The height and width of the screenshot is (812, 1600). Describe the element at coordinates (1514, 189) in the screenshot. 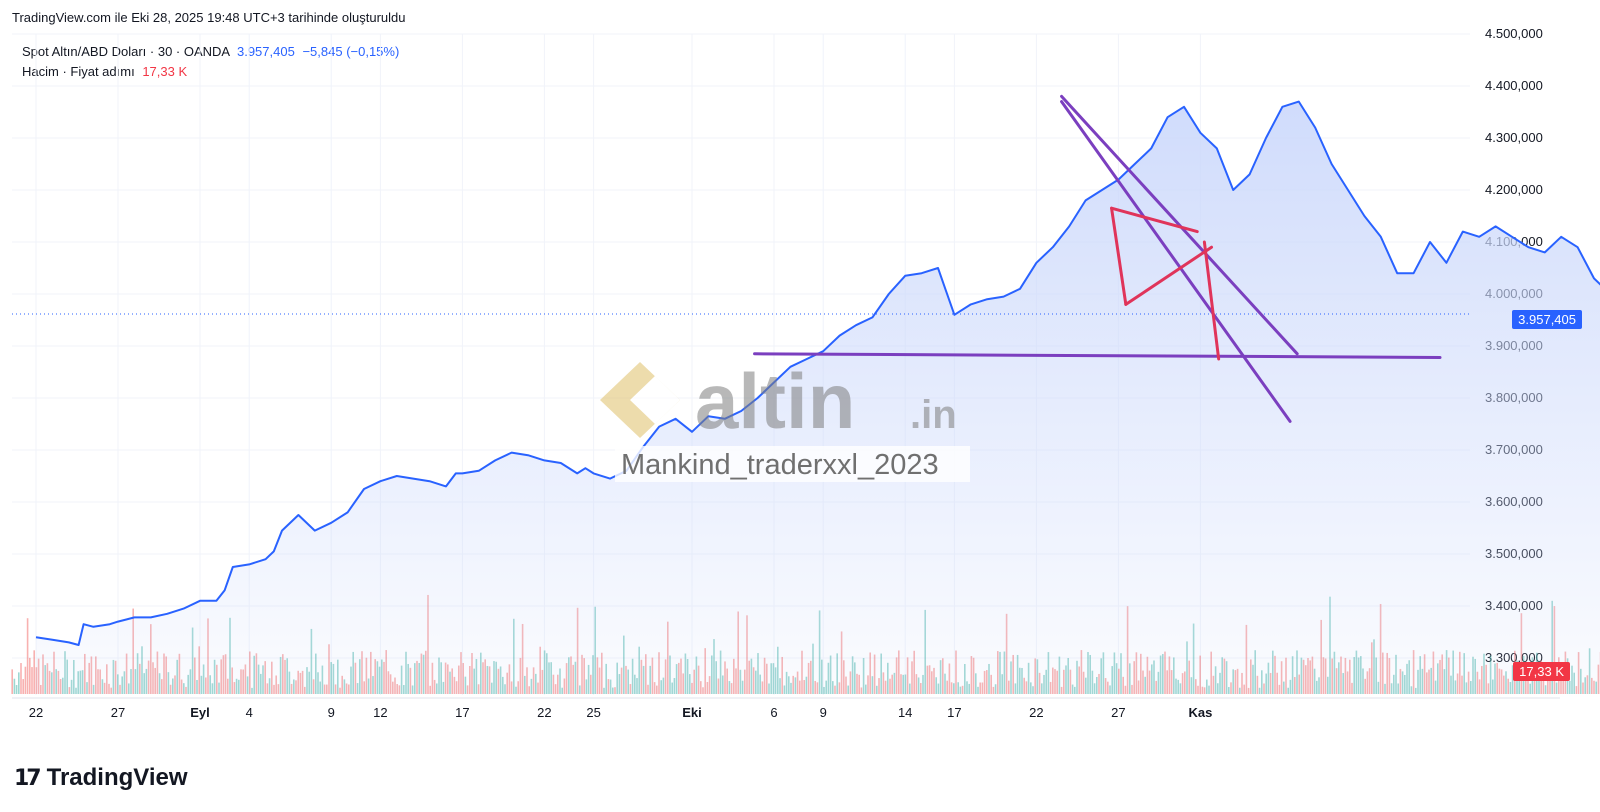

I see `y-tick-label: 4.200,000` at that location.